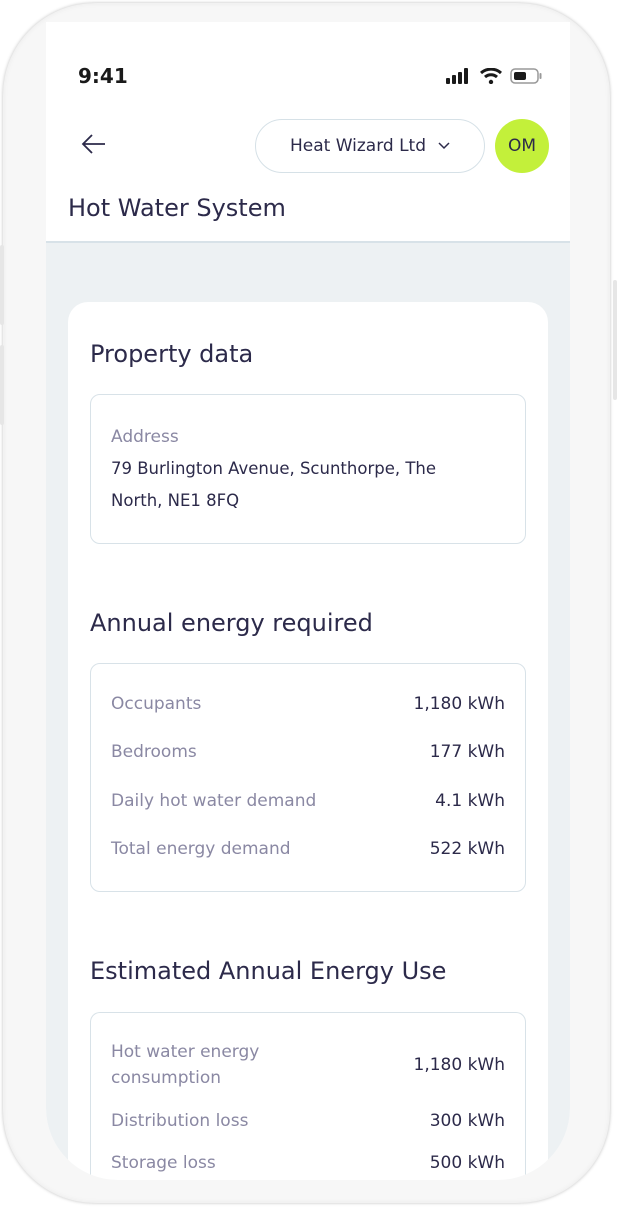 The width and height of the screenshot is (617, 1208). What do you see at coordinates (444, 146) in the screenshot?
I see `chevron-down-icon` at bounding box center [444, 146].